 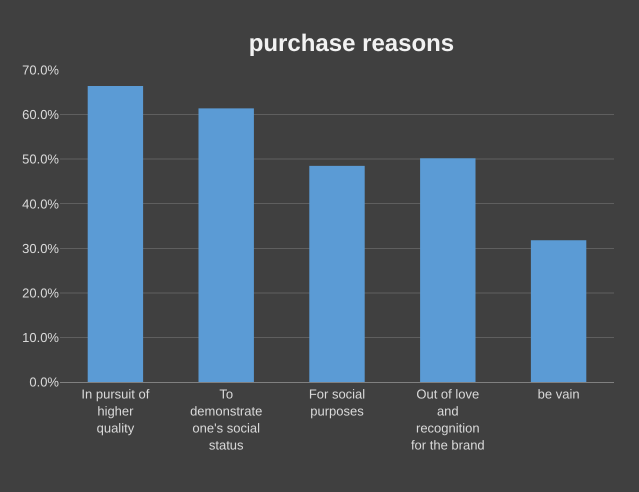 I want to click on x-tick-label: To demonstrate one's social status, so click(x=226, y=419).